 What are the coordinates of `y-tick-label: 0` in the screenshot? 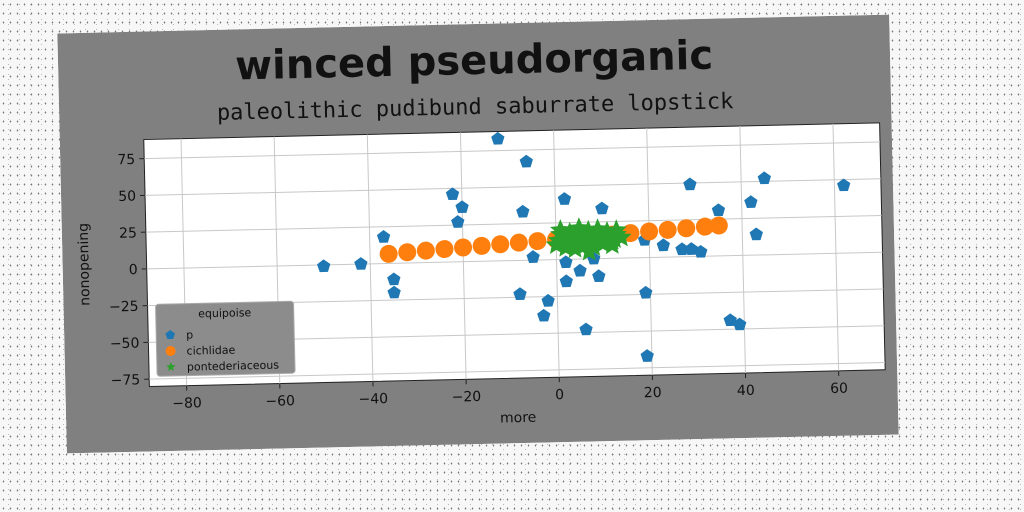 It's located at (133, 270).